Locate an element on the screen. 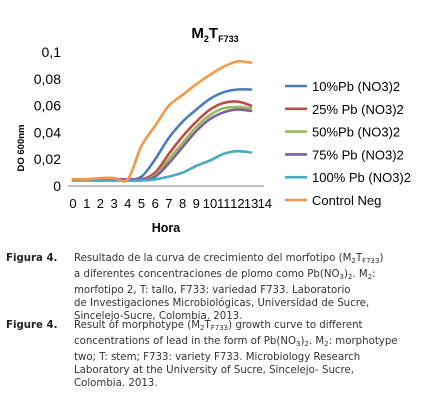  y-tick-label: 0,1 is located at coordinates (52, 52).